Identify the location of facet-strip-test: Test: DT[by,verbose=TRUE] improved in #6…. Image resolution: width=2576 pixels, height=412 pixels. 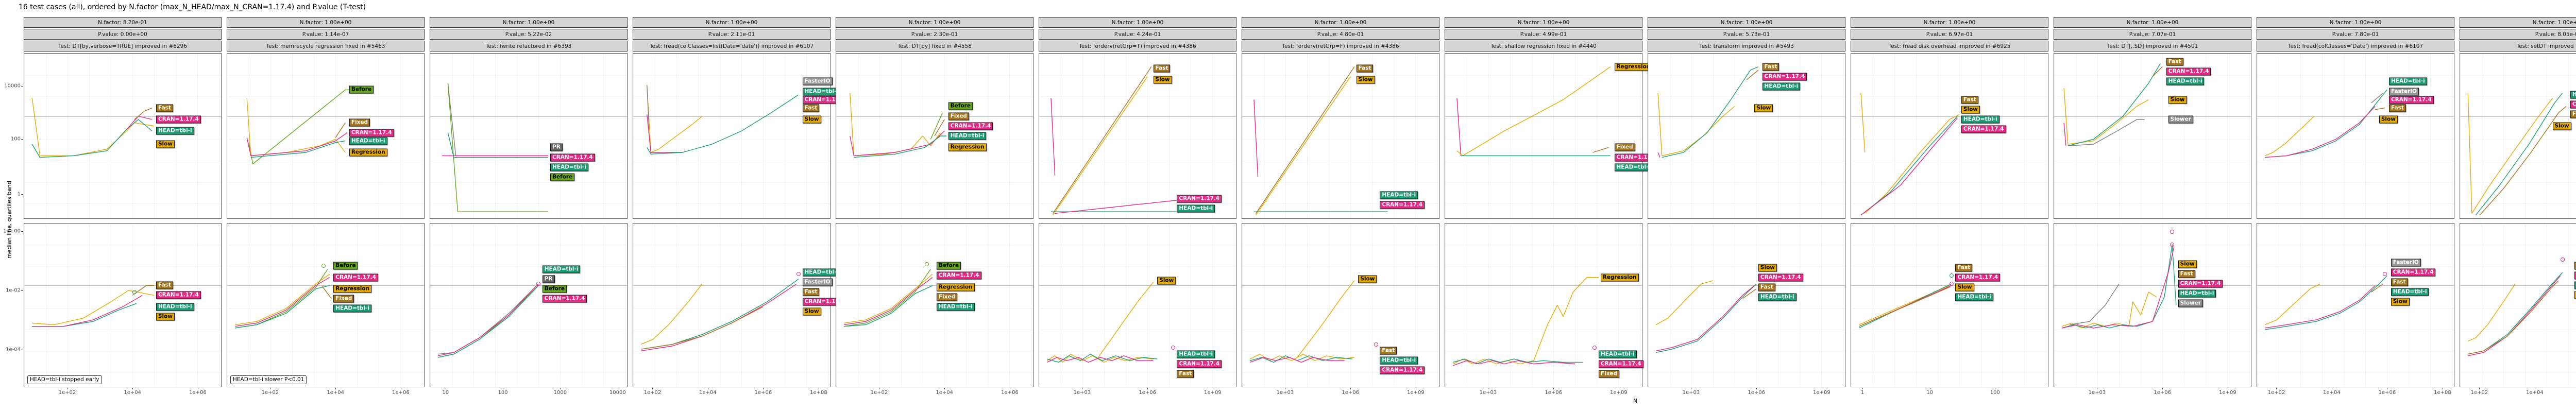
(123, 47).